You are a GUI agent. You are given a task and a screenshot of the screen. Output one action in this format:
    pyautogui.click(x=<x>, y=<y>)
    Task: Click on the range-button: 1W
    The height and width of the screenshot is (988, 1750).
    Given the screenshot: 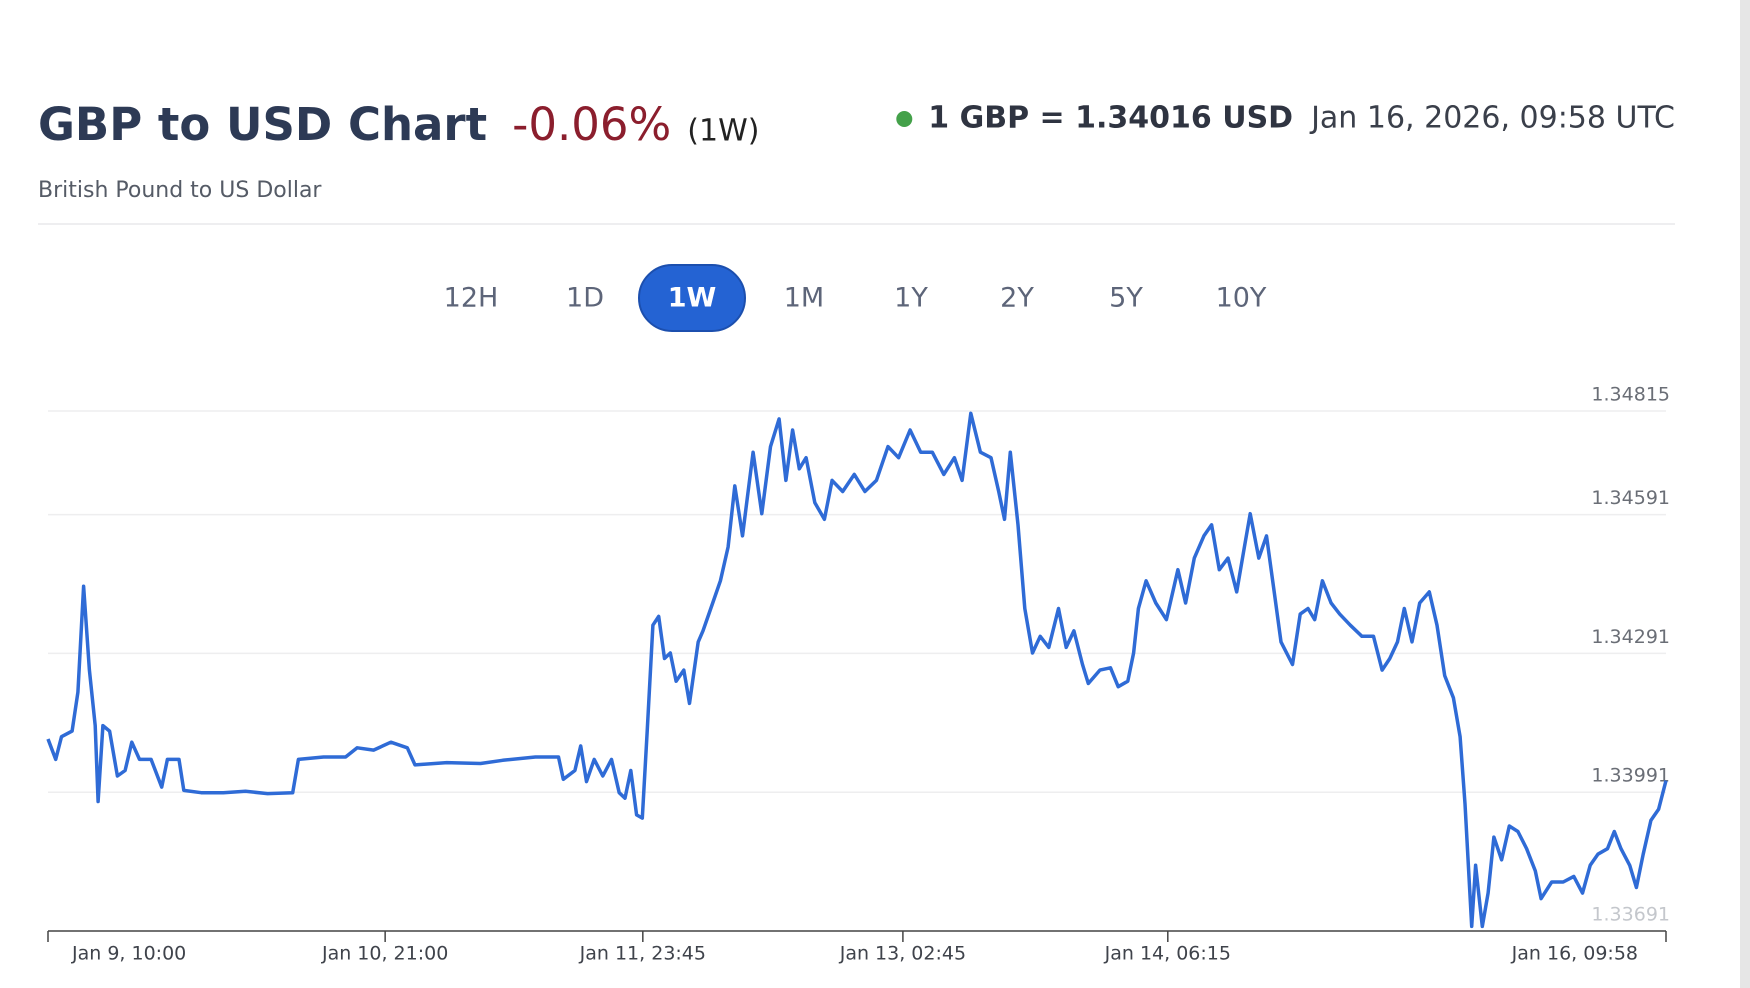 What is the action you would take?
    pyautogui.click(x=692, y=298)
    